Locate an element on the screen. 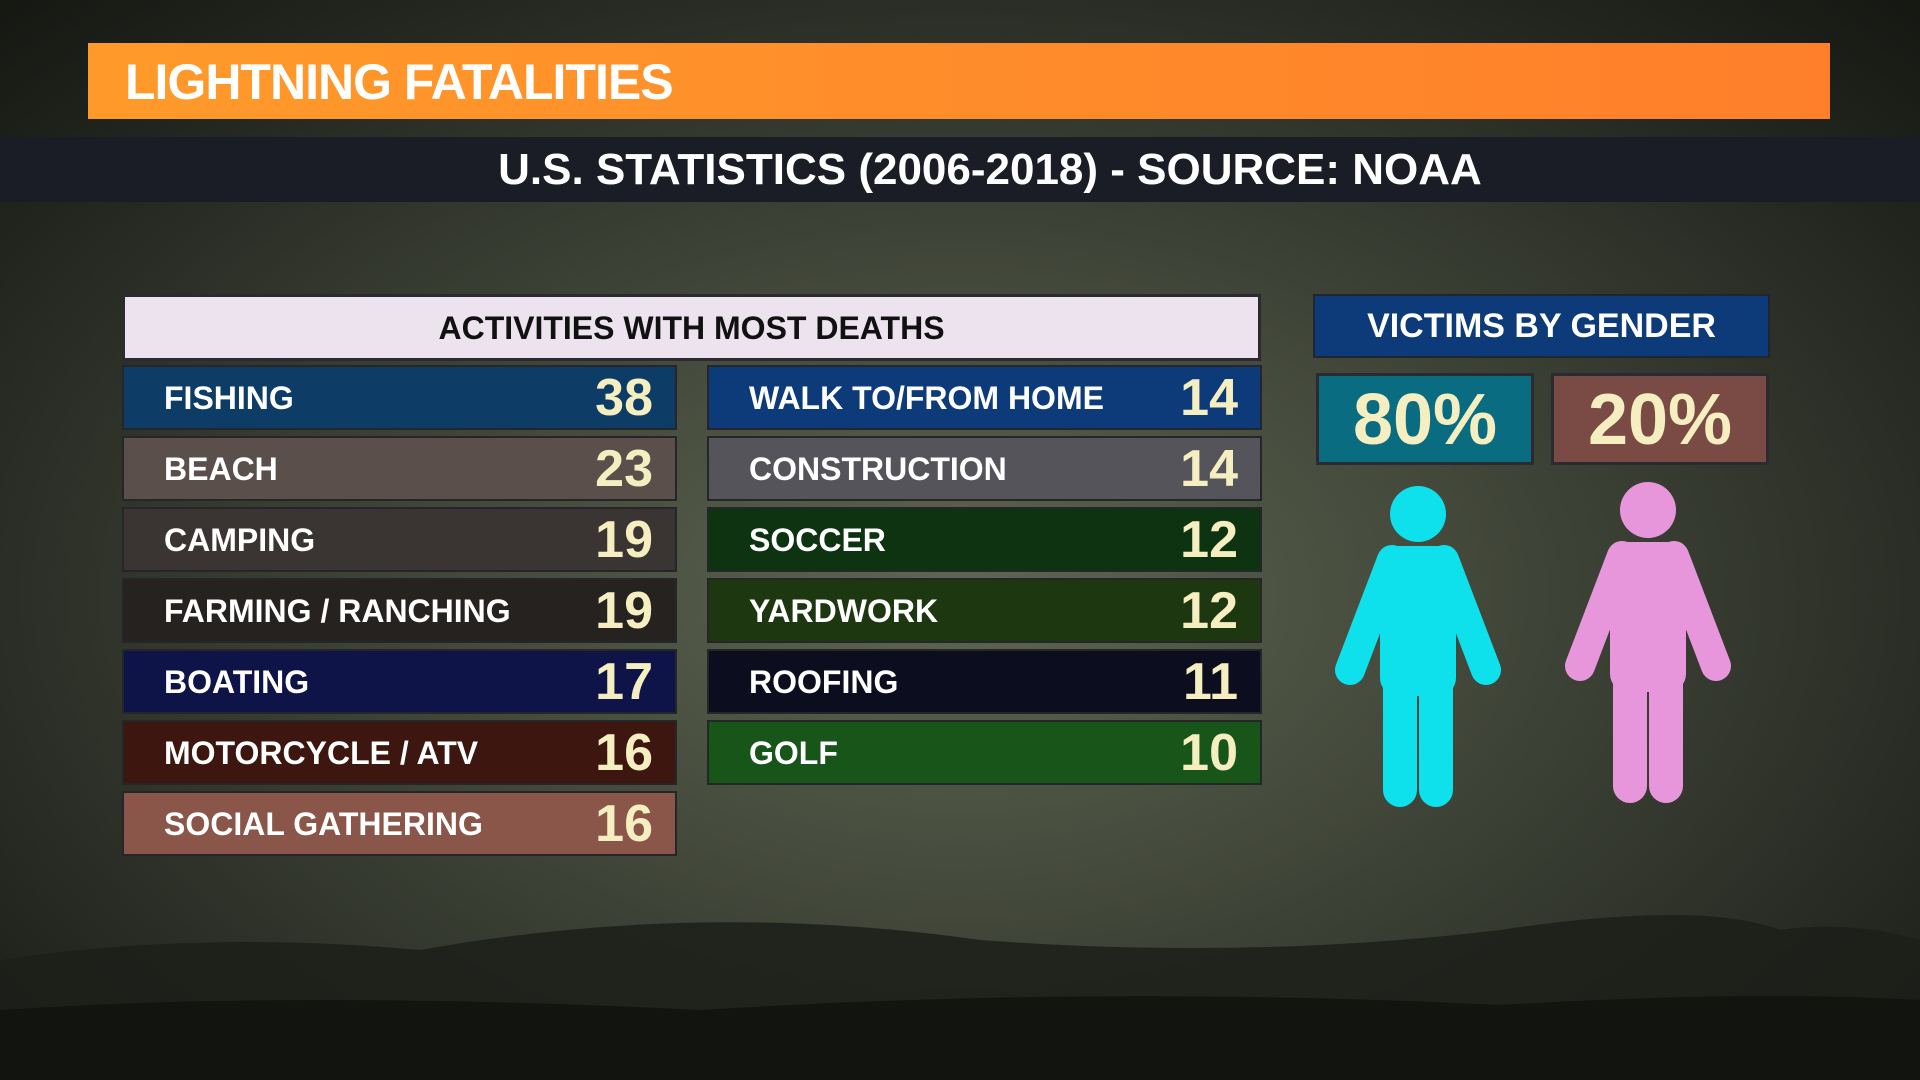 This screenshot has height=1080, width=1920. activity-label: SOCIAL GATHERING is located at coordinates (323, 824).